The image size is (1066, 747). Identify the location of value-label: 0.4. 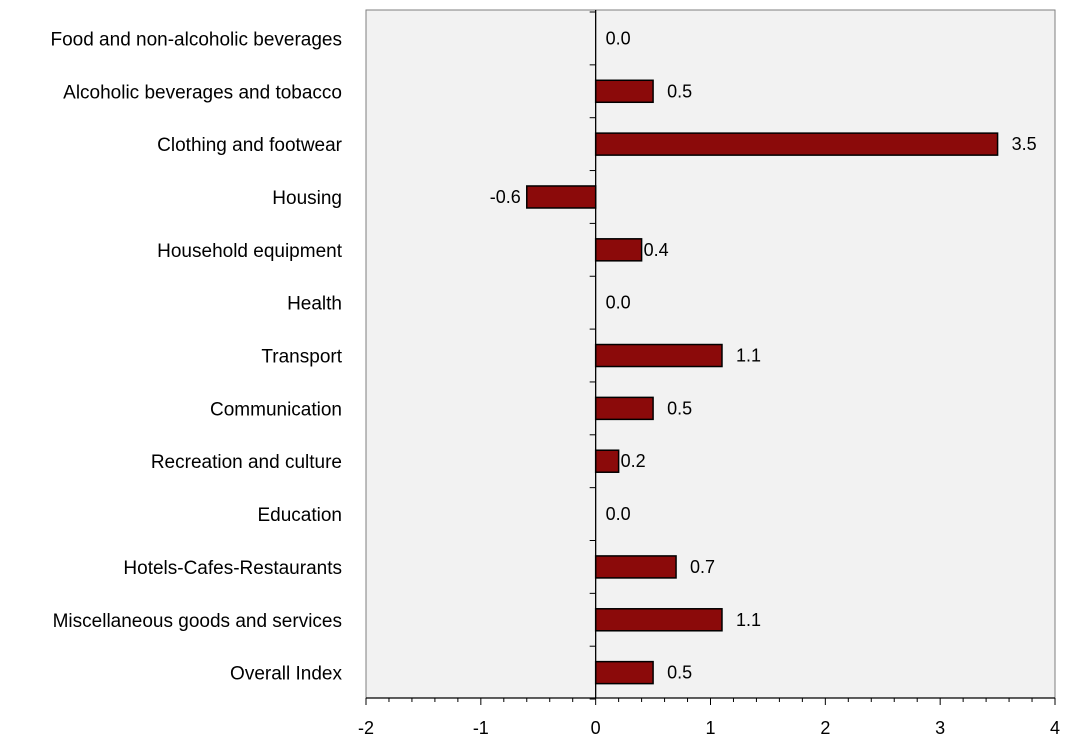
(656, 250).